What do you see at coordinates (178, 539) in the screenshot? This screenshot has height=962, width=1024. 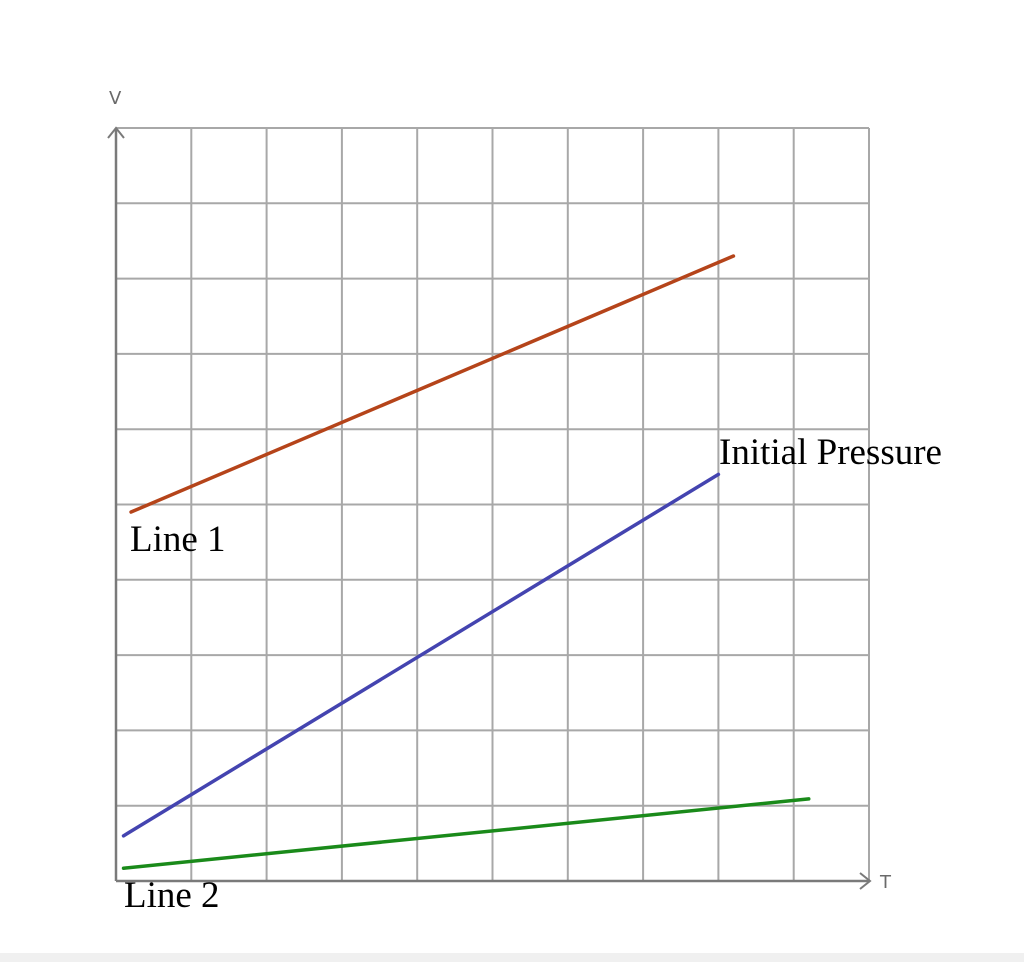 I see `series-label-line-1: Line 1` at bounding box center [178, 539].